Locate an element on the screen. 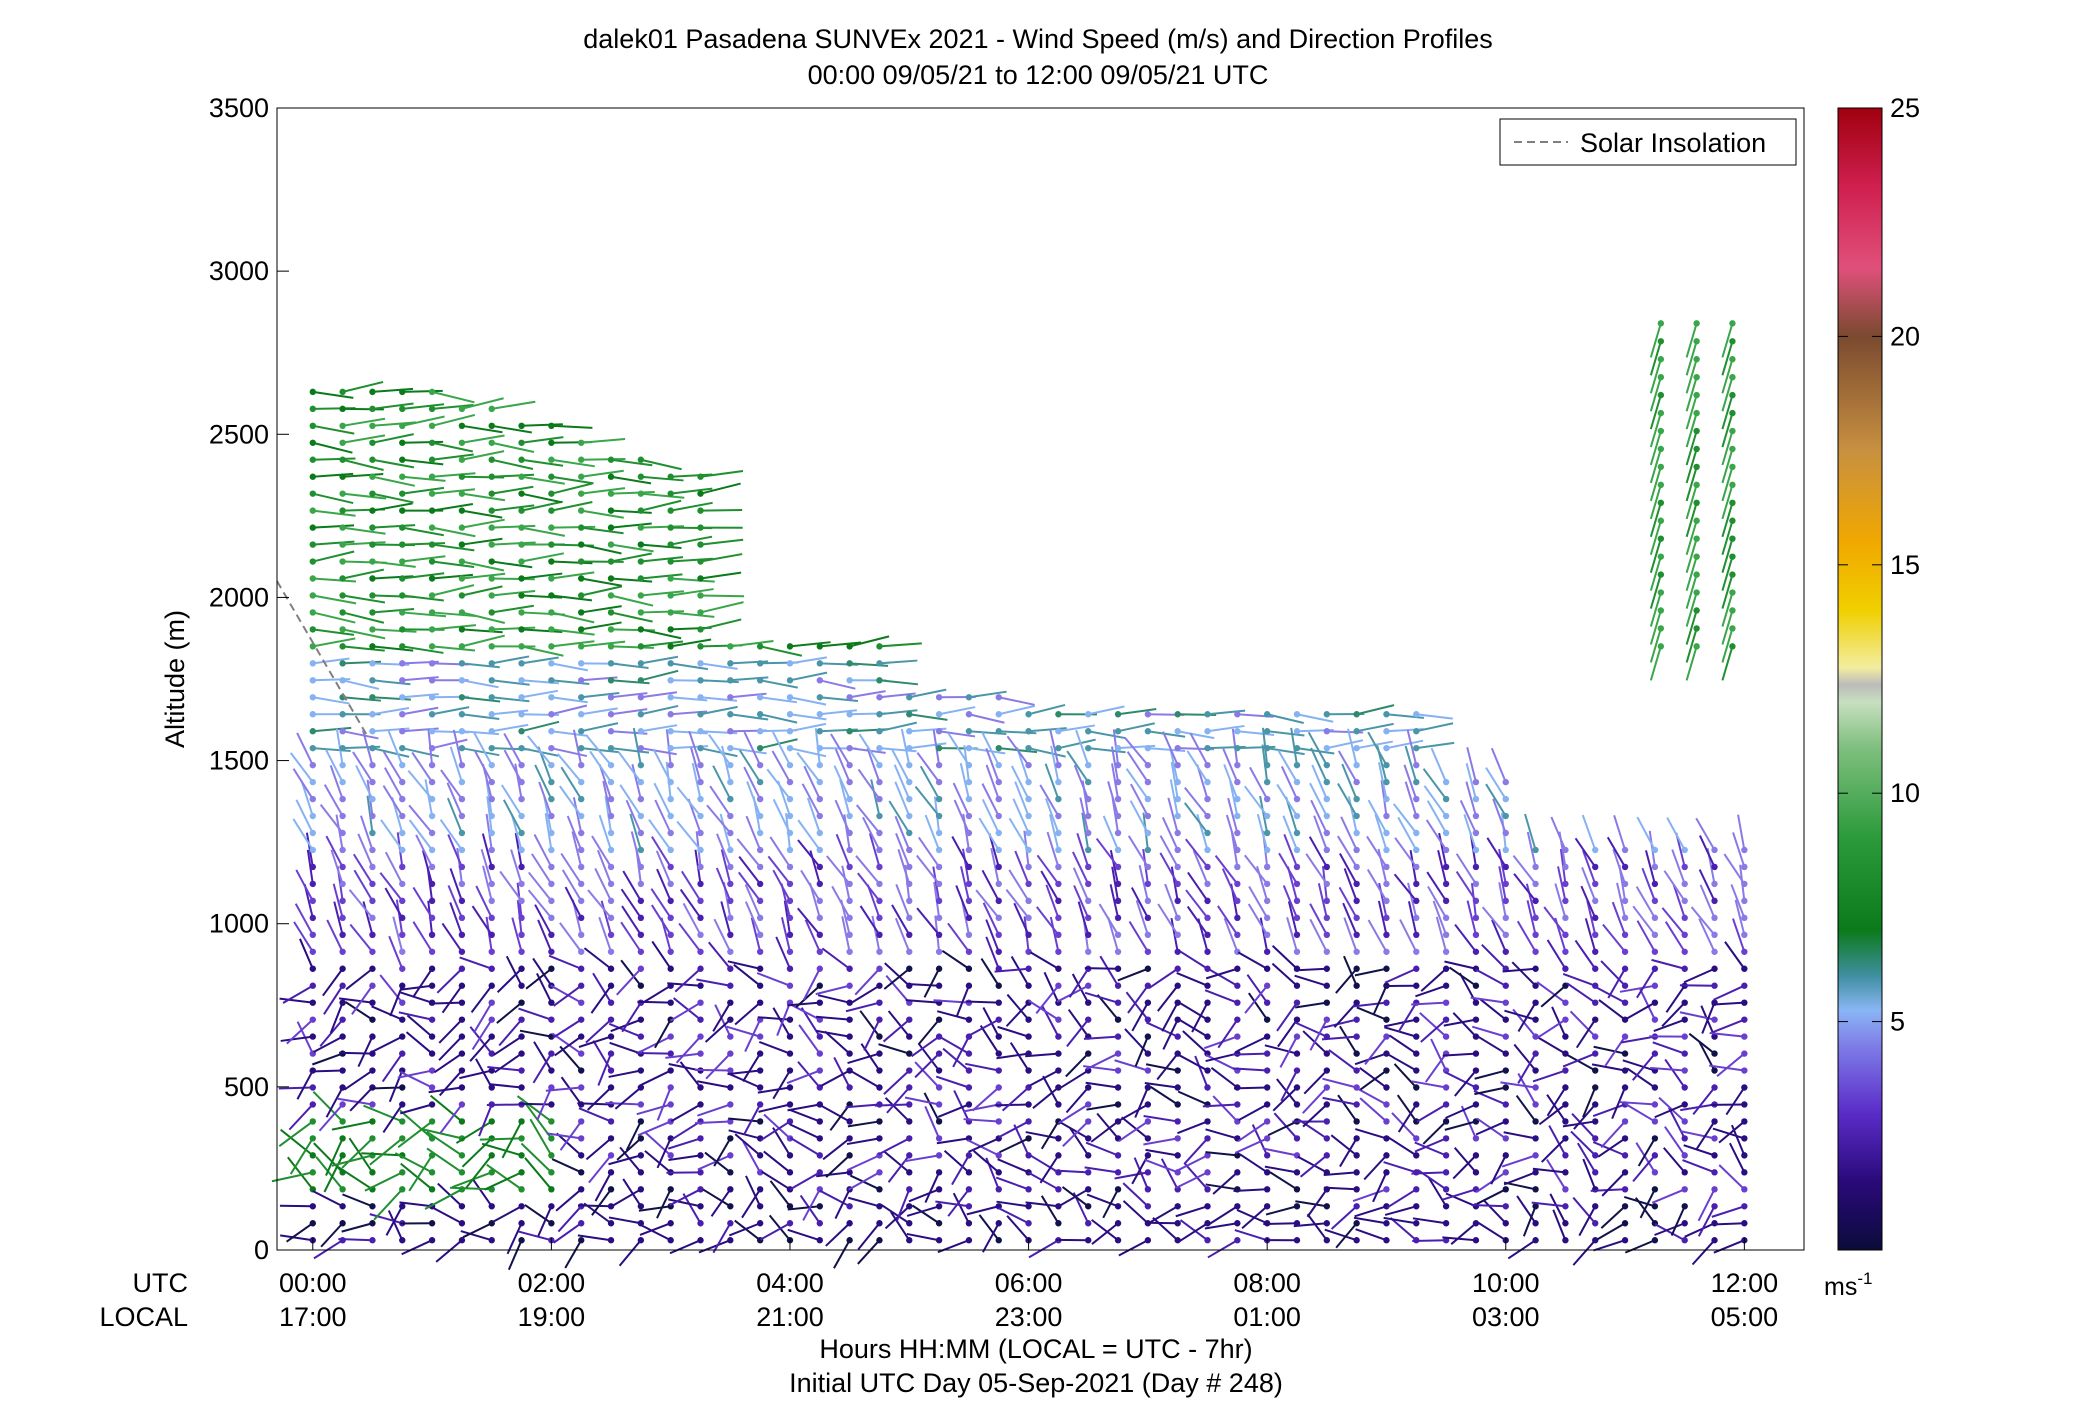 This screenshot has width=2098, height=1425. x-tick-label-local: 03:00 is located at coordinates (1506, 1317).